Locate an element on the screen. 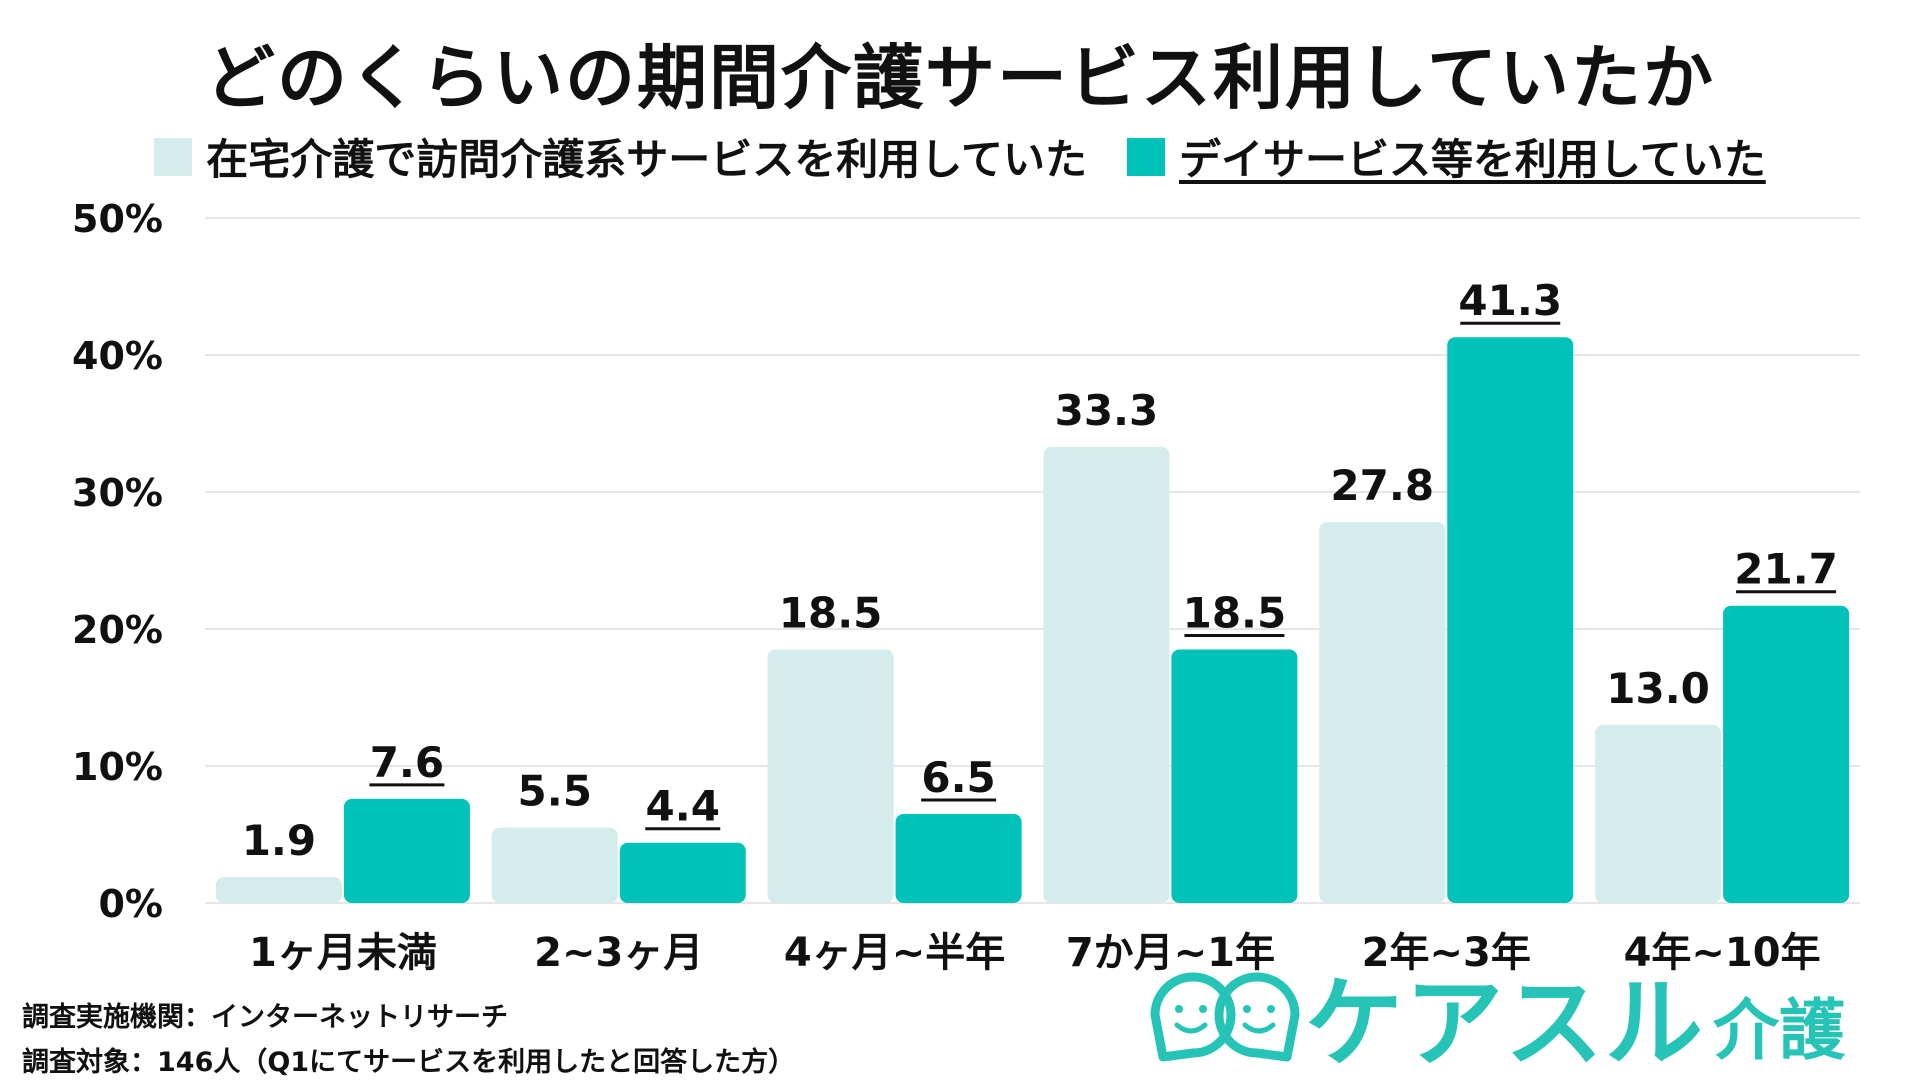  brand-logo: ケアスル 介護 is located at coordinates (1495, 1020).